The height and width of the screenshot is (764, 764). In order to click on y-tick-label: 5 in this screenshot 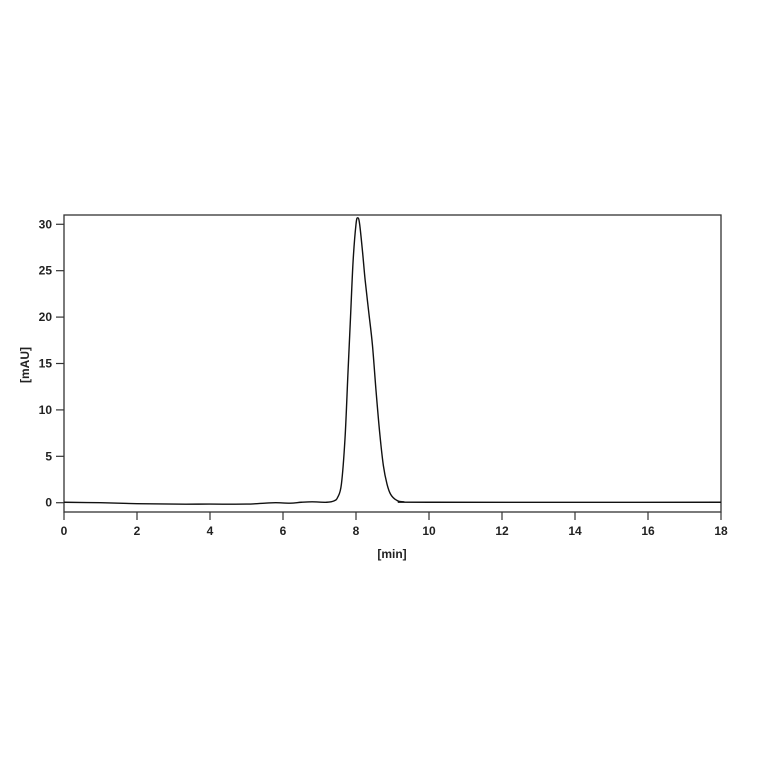, I will do `click(48, 456)`.